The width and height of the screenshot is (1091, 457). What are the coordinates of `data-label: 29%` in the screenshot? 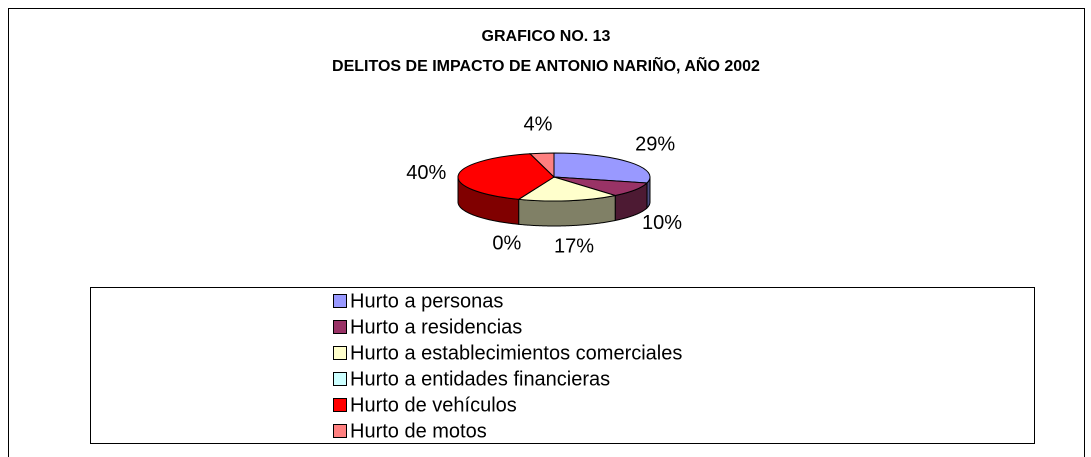 It's located at (655, 144).